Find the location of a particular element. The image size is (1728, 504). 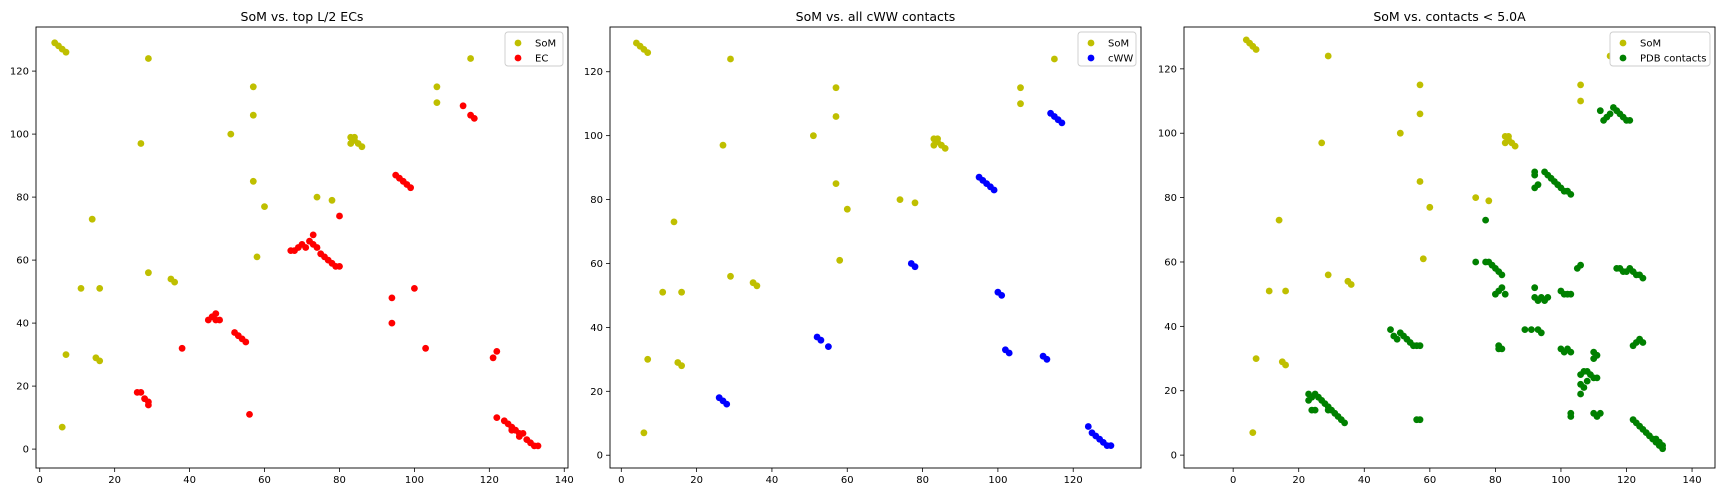

y-tick-label: 0 is located at coordinates (600, 456).